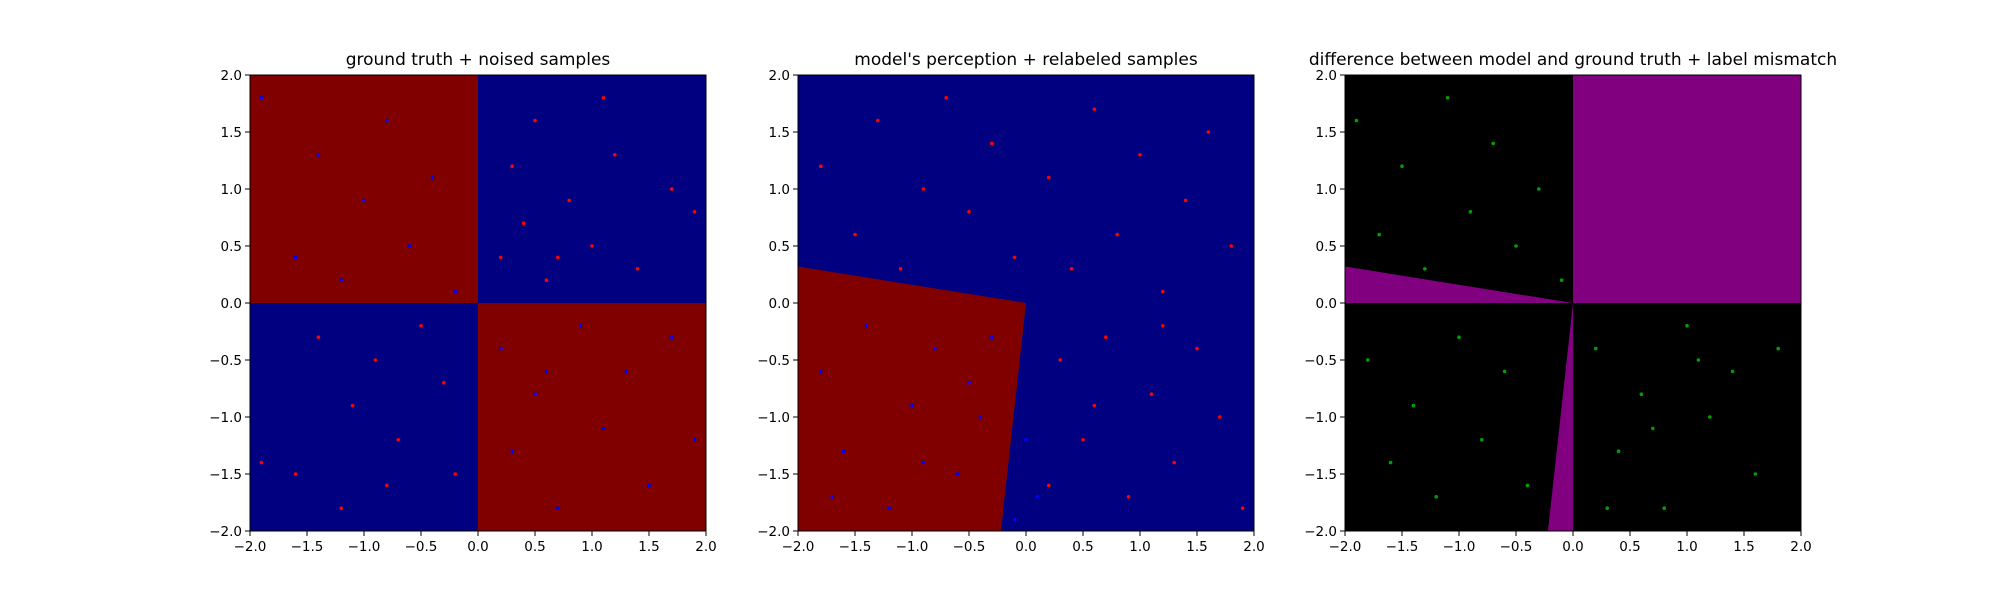 This screenshot has width=2000, height=604. Describe the element at coordinates (534, 547) in the screenshot. I see `x-tick-label: 0.5` at that location.